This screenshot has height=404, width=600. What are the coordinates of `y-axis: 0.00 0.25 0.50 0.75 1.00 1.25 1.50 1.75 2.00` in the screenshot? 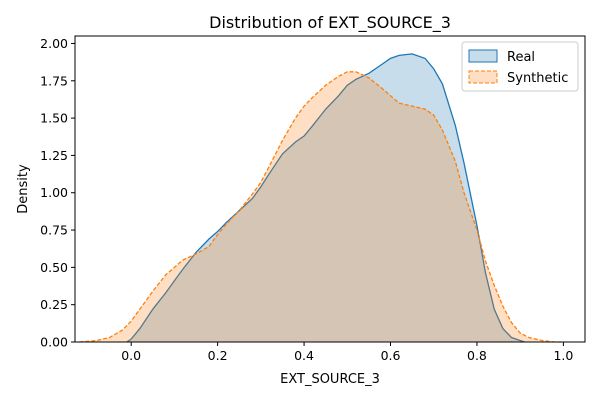 It's located at (57, 193).